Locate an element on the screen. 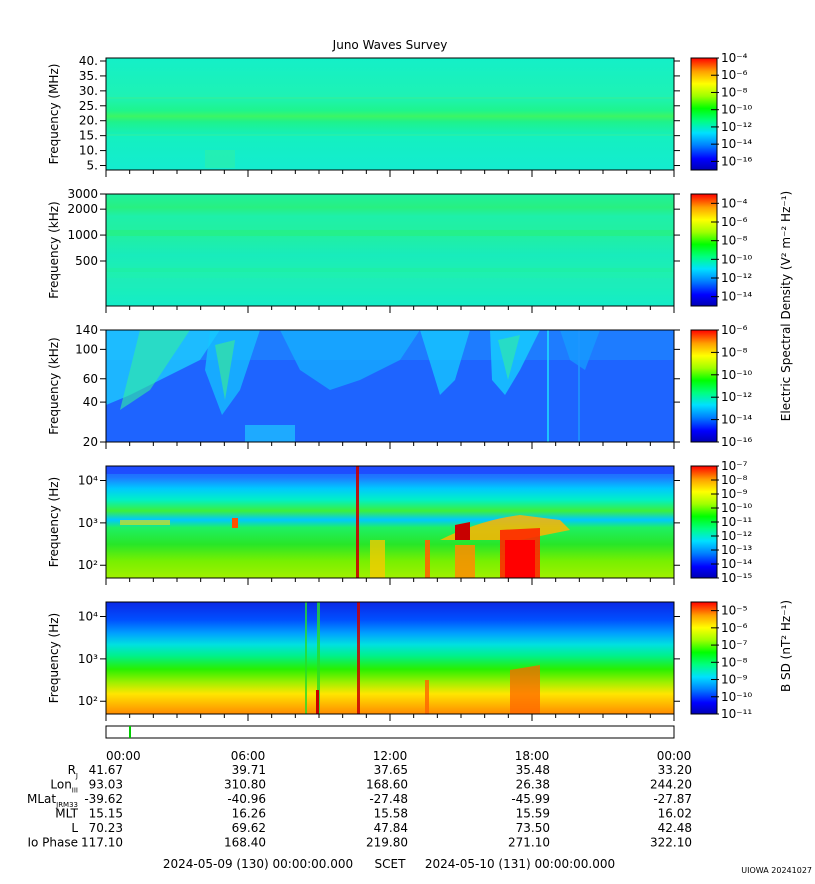 This screenshot has width=815, height=884. panel2-colorbar-tick-label: 10⁻¹⁴ is located at coordinates (736, 297).